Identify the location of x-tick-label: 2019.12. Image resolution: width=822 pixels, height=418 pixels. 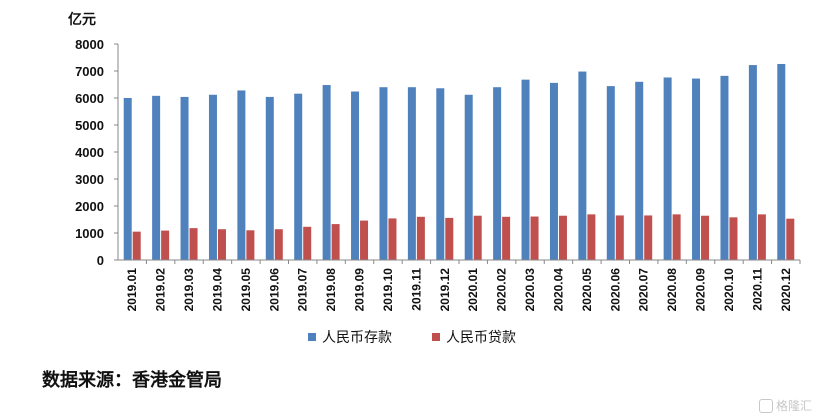
(445, 290).